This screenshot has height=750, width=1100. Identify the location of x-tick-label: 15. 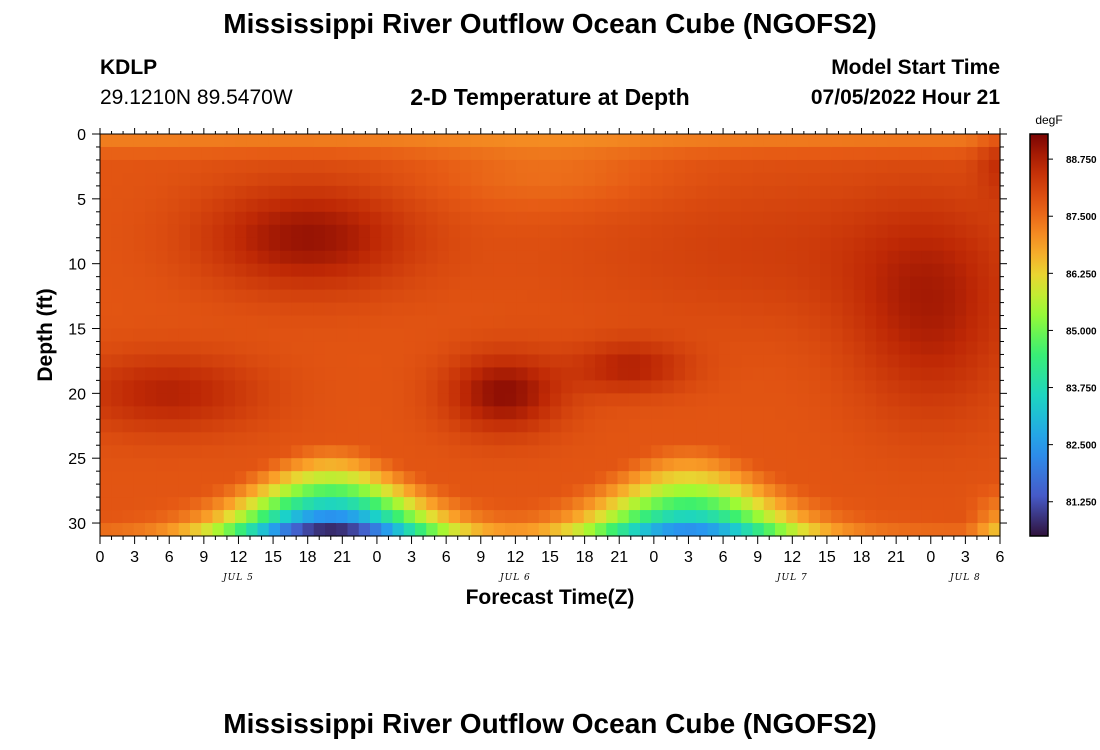
(273, 557).